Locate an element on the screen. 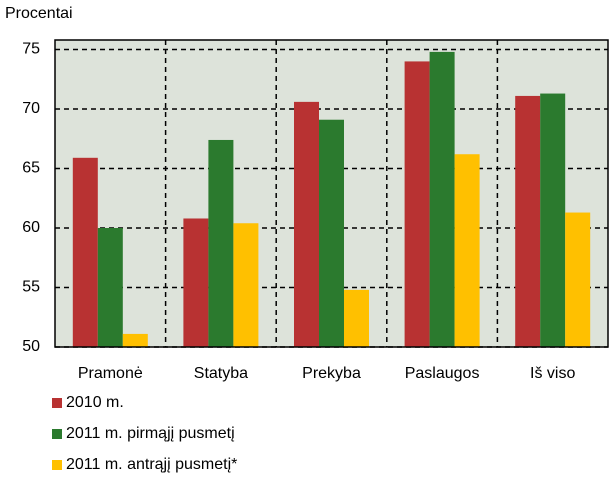 The width and height of the screenshot is (615, 483). y-tick-label: 75 is located at coordinates (31, 49).